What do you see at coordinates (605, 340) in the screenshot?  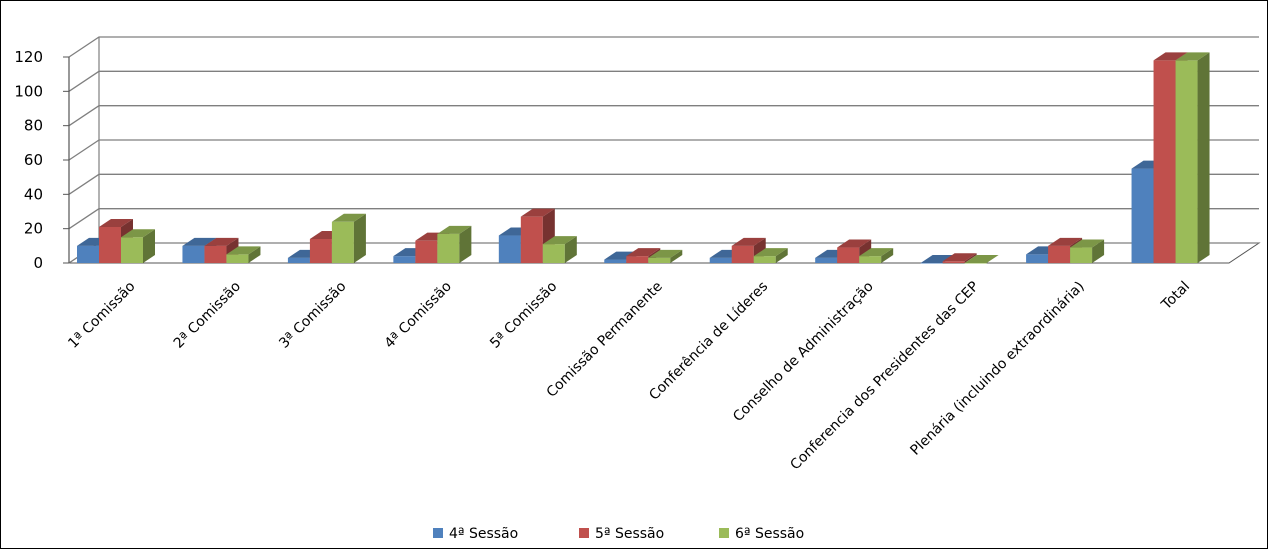 I see `x-category-label: Comissão Permanente` at bounding box center [605, 340].